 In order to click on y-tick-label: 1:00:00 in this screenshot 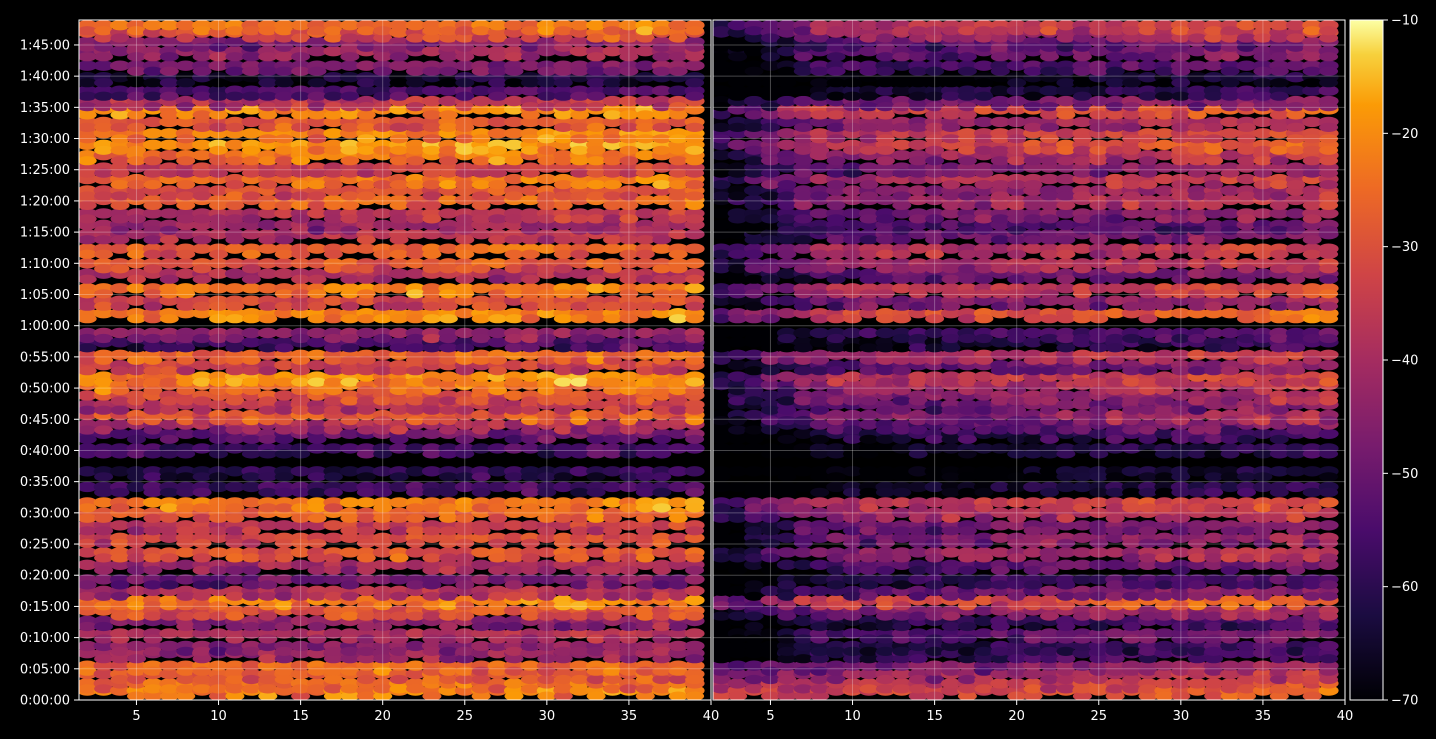, I will do `click(45, 326)`.